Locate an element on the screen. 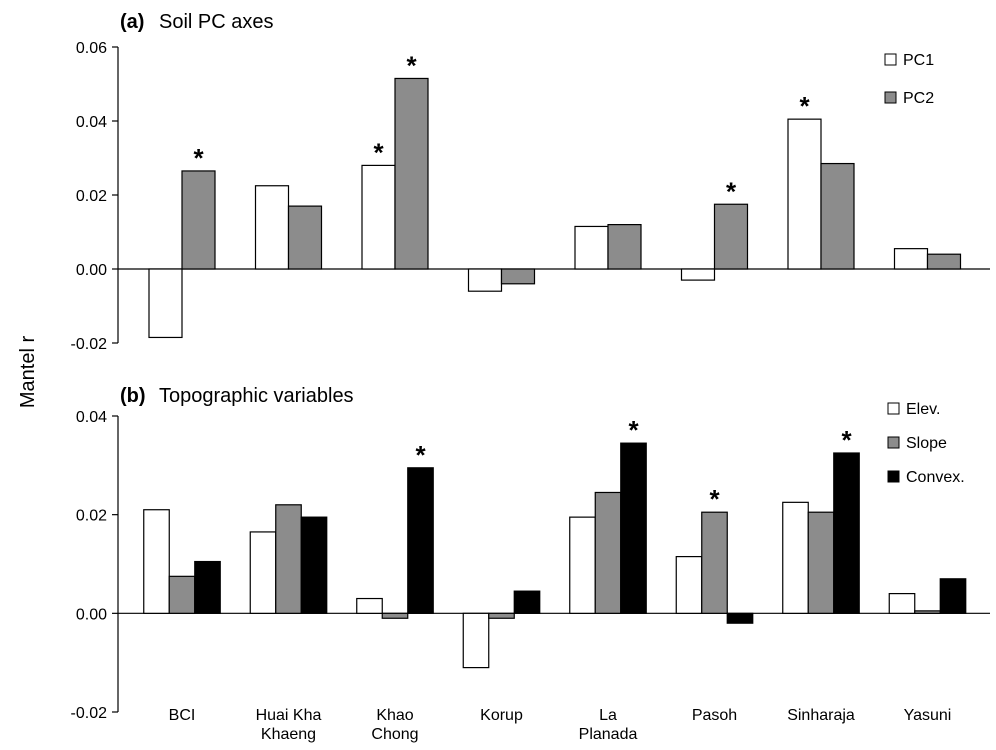 The height and width of the screenshot is (750, 996). x-category-label: Khaeng is located at coordinates (288, 734).